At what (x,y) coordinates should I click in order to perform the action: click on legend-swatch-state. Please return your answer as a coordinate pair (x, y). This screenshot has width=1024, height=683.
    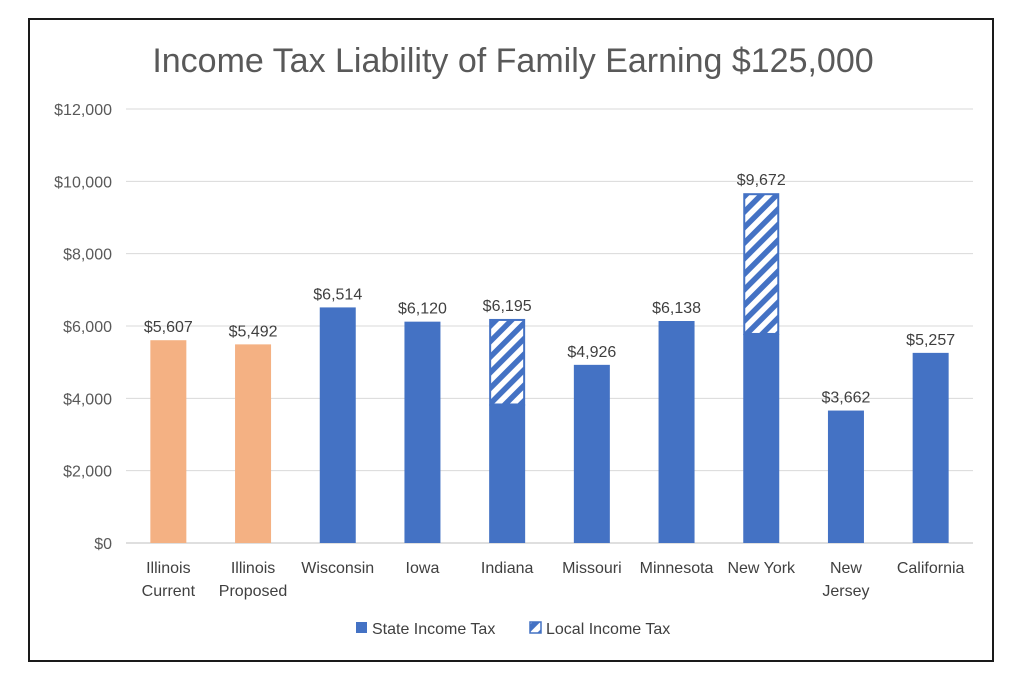
    Looking at the image, I should click on (361, 627).